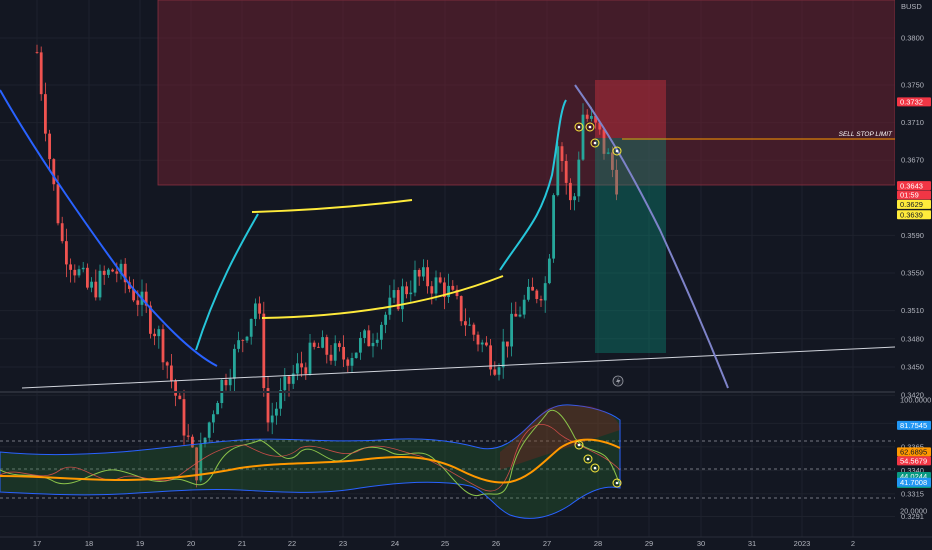 The image size is (932, 550). Describe the element at coordinates (912, 273) in the screenshot. I see `price-tick-label: 0.3550` at that location.